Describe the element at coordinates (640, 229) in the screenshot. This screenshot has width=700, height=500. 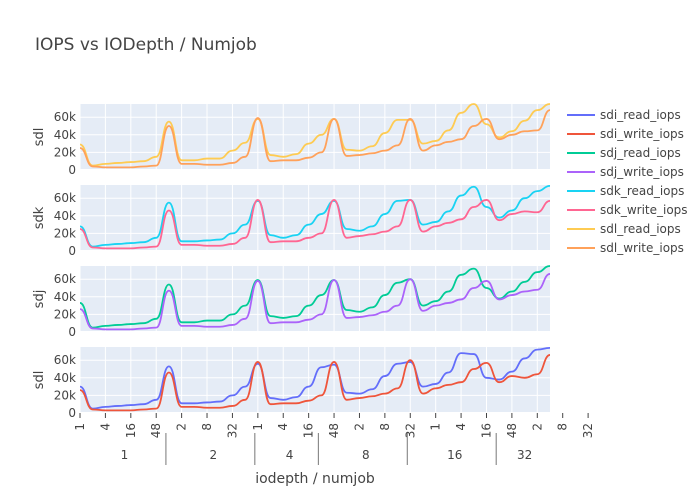
I see `legend-label: sdl_read_iops` at that location.